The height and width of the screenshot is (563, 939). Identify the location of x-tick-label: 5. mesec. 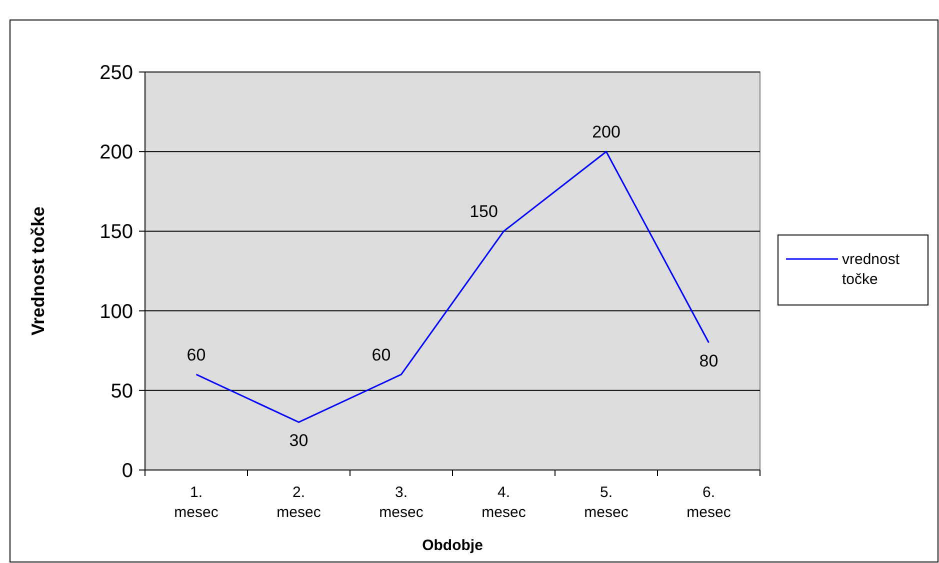
(606, 502).